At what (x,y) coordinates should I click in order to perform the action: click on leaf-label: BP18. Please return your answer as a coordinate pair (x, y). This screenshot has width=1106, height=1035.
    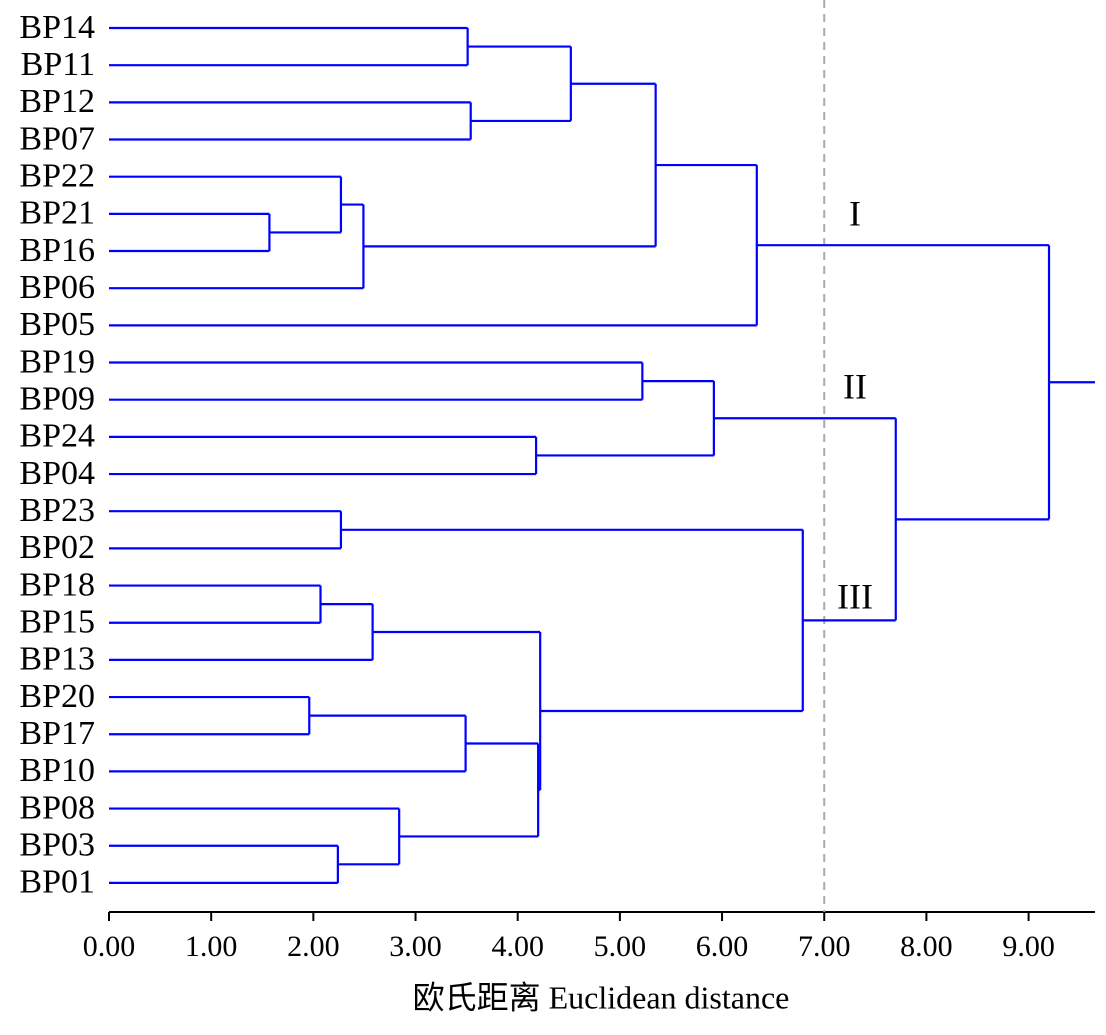
    Looking at the image, I should click on (57, 584).